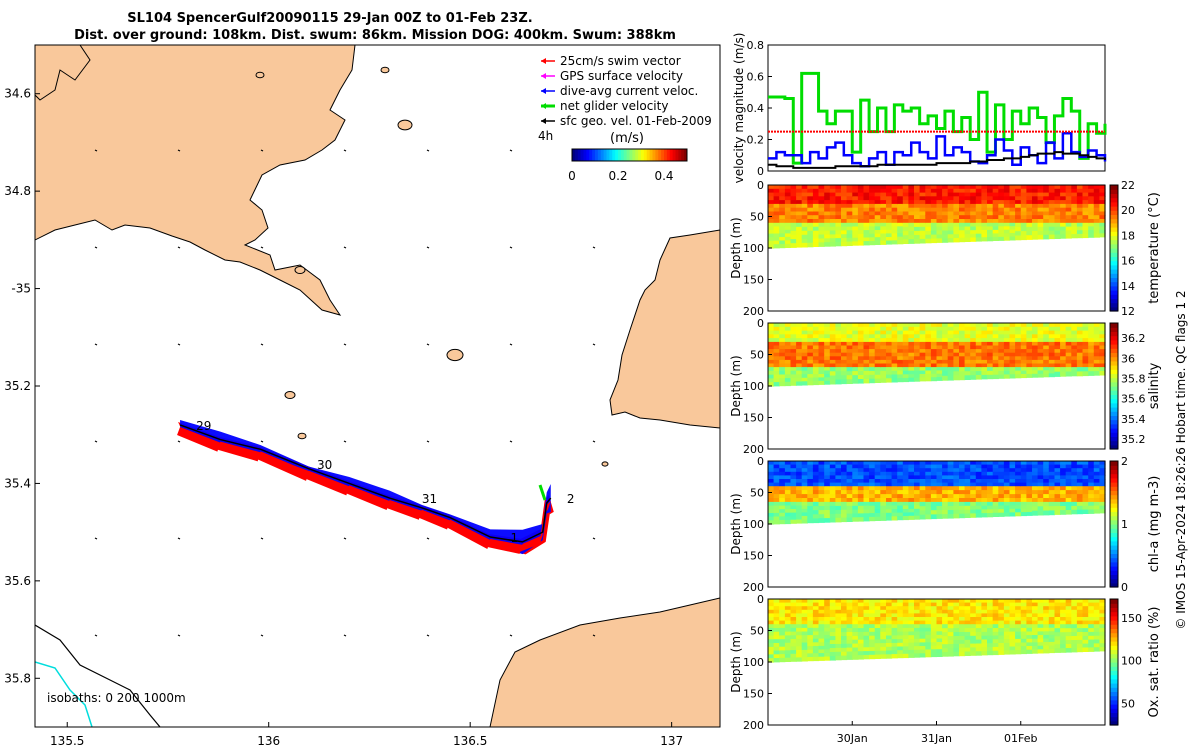  Describe the element at coordinates (620, 61) in the screenshot. I see `legend-label: 25cm/s swim vector` at that location.